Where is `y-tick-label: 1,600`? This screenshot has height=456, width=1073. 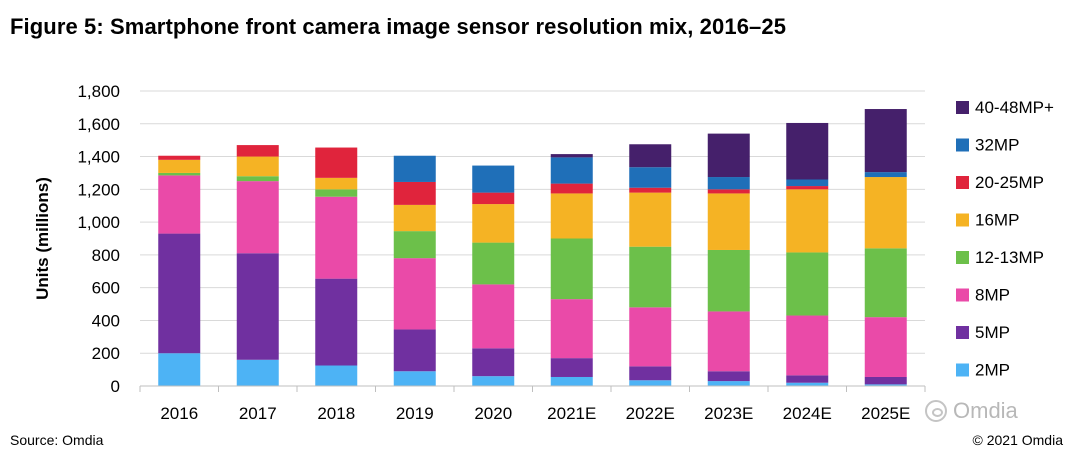
y-tick-label: 1,600 is located at coordinates (98, 124).